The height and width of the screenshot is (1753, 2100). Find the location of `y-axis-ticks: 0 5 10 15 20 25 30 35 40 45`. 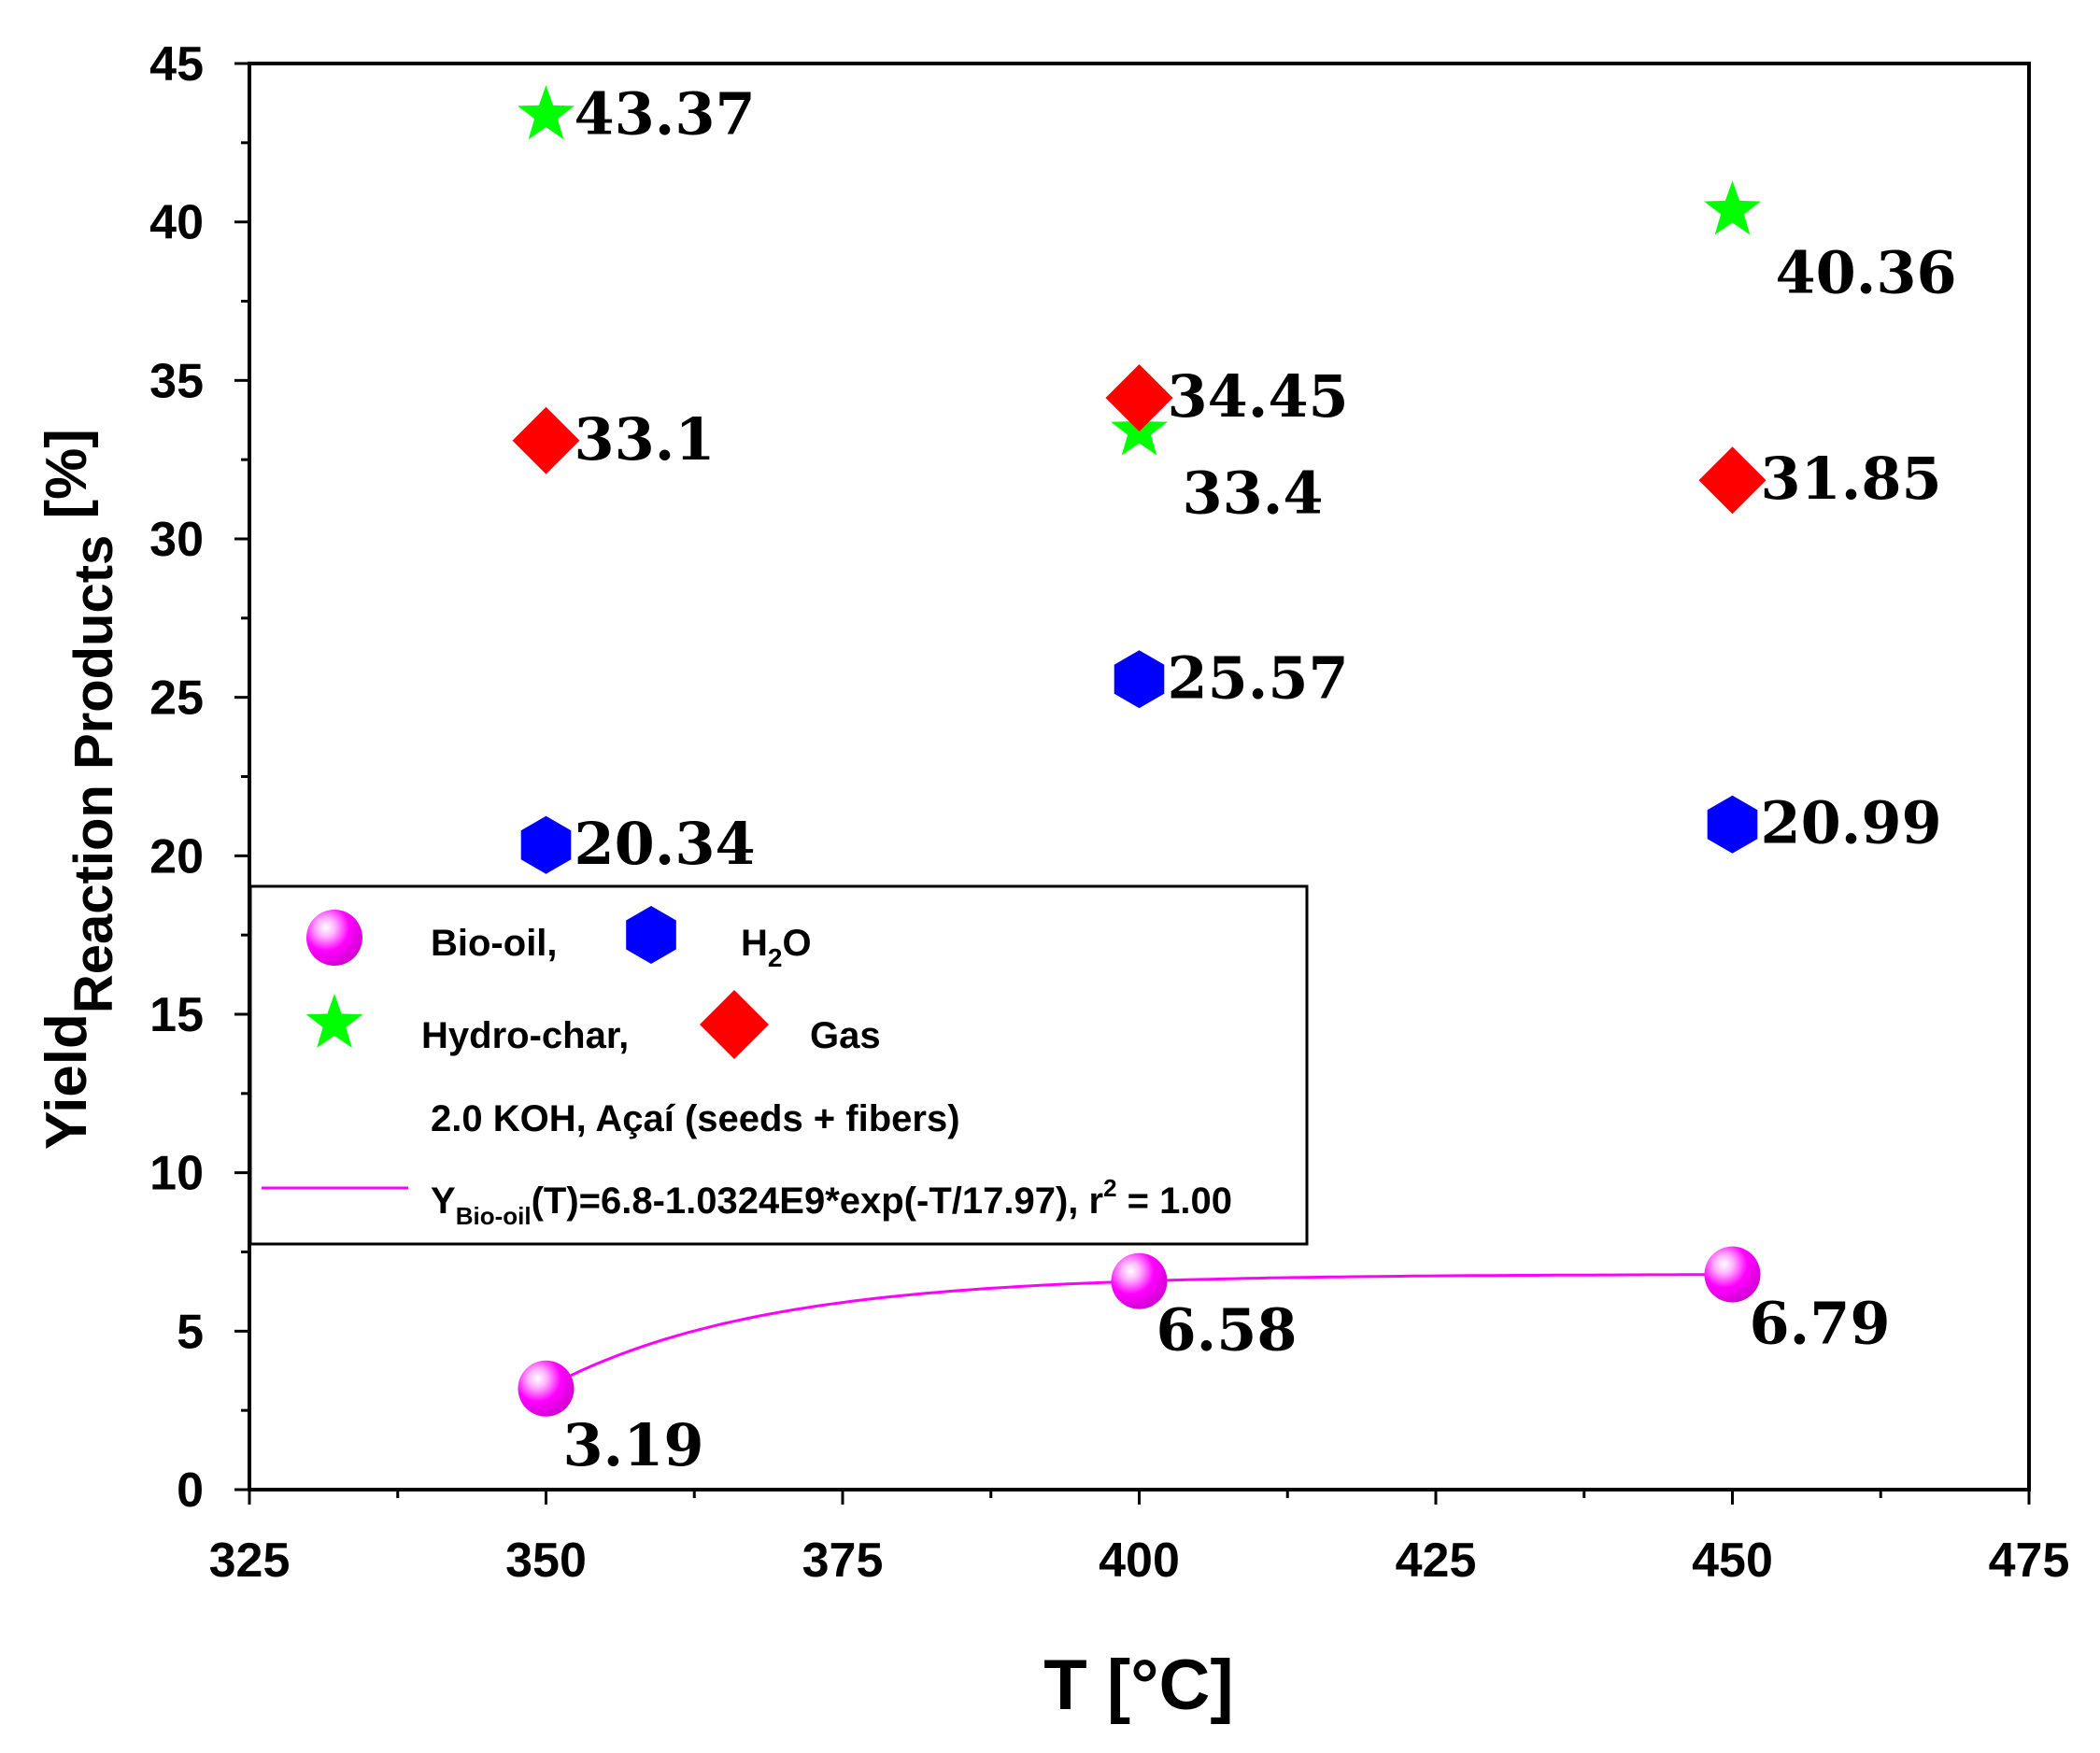

y-axis-ticks: 0 5 10 15 20 25 30 35 40 45 is located at coordinates (199, 777).